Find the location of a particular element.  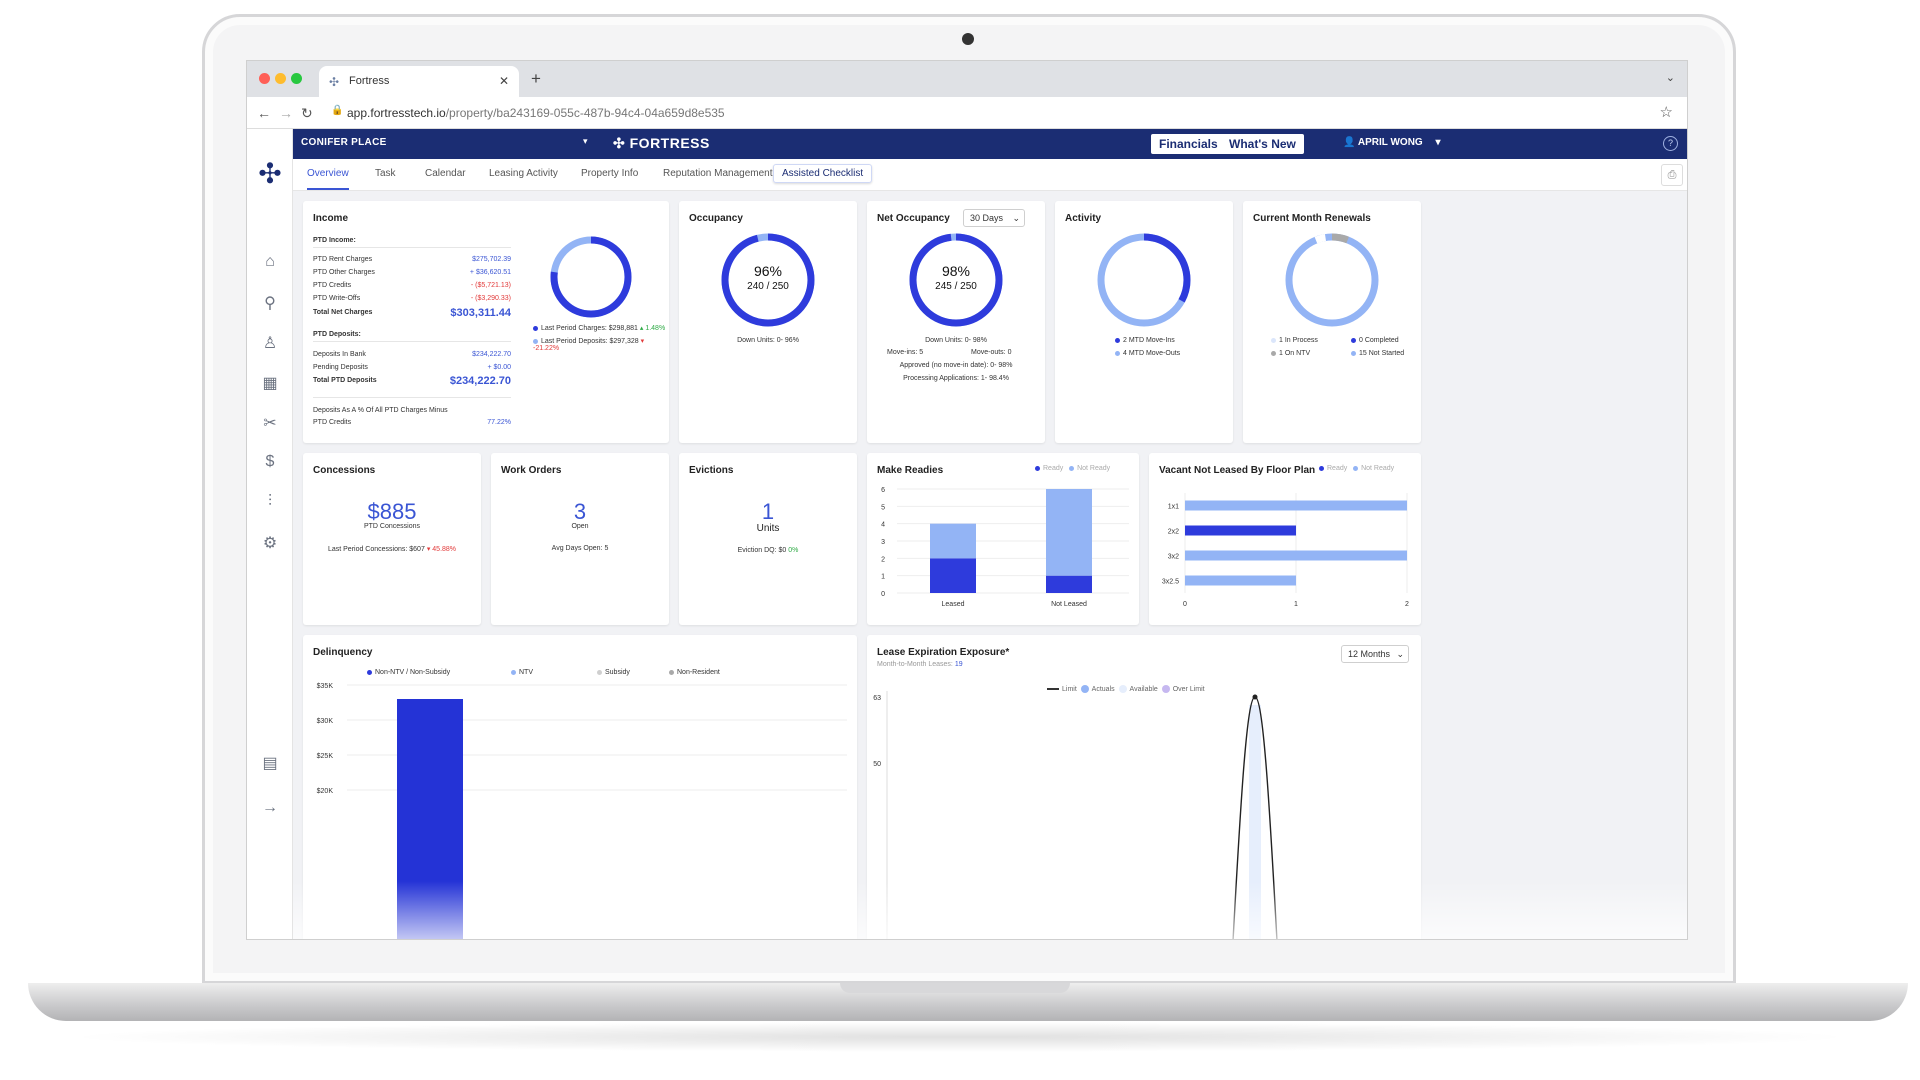

browser-tabbar: ✣ Fortress ✕ + ⌄ is located at coordinates (967, 79).